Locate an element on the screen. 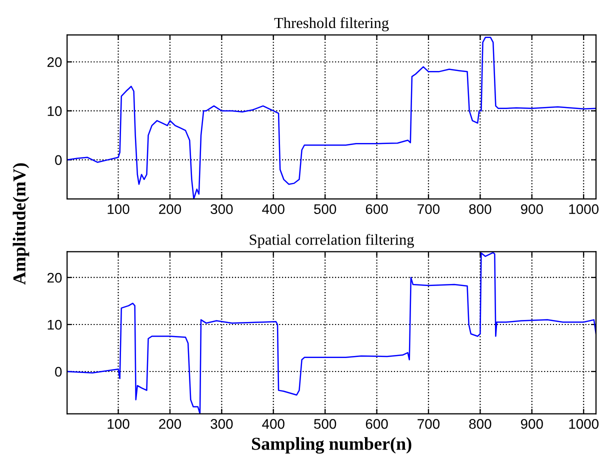 This screenshot has height=466, width=599. y-axis-title: Amplitude(mV) is located at coordinates (21, 224).